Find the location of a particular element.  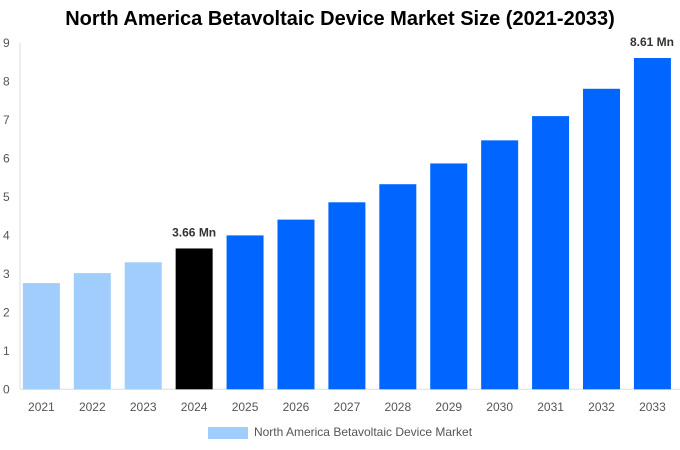

data-label: 8.61 Mn is located at coordinates (652, 42).